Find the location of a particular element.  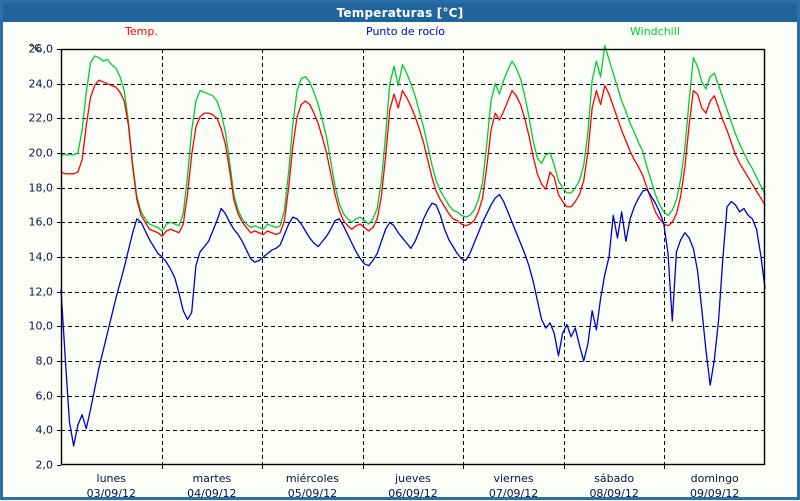

y-axis-tick-label: 20,0 is located at coordinates (41, 153).